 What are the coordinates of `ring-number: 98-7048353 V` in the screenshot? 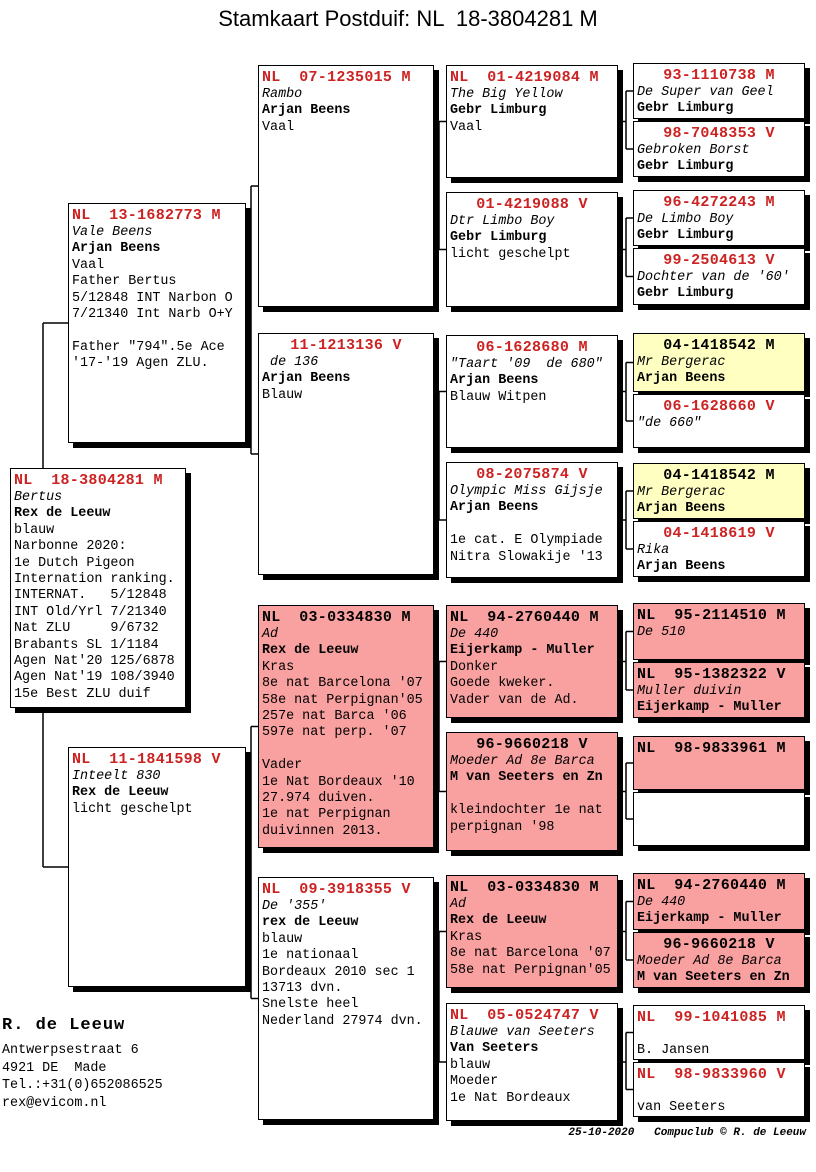 It's located at (719, 133).